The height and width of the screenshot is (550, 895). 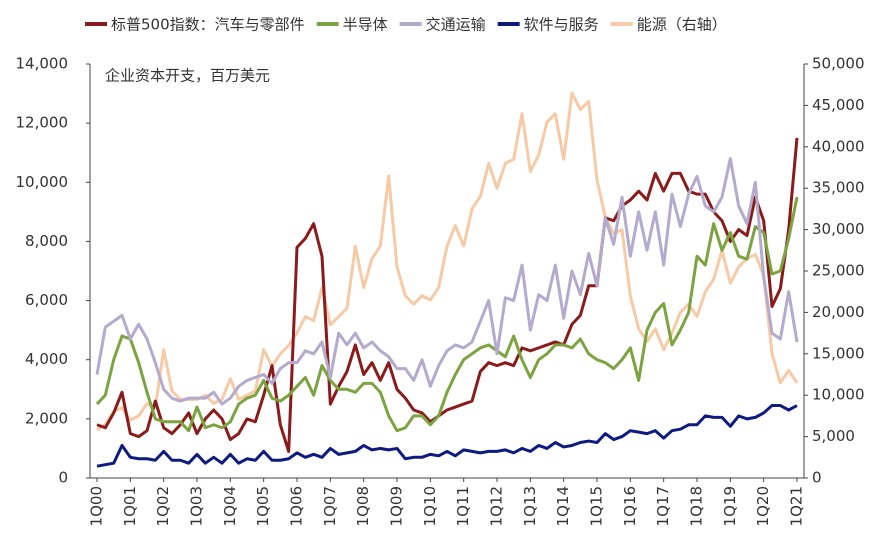 What do you see at coordinates (456, 25) in the screenshot?
I see `legend-label: 交通运输` at bounding box center [456, 25].